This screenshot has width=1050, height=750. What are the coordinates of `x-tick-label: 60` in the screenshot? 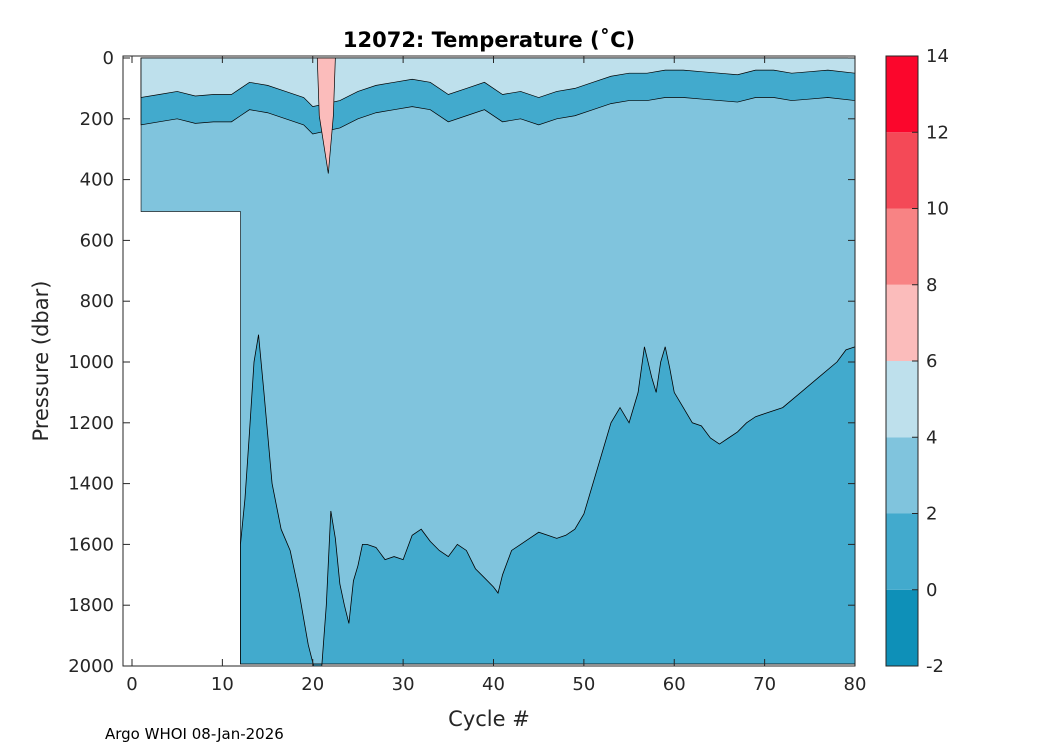 It's located at (674, 684).